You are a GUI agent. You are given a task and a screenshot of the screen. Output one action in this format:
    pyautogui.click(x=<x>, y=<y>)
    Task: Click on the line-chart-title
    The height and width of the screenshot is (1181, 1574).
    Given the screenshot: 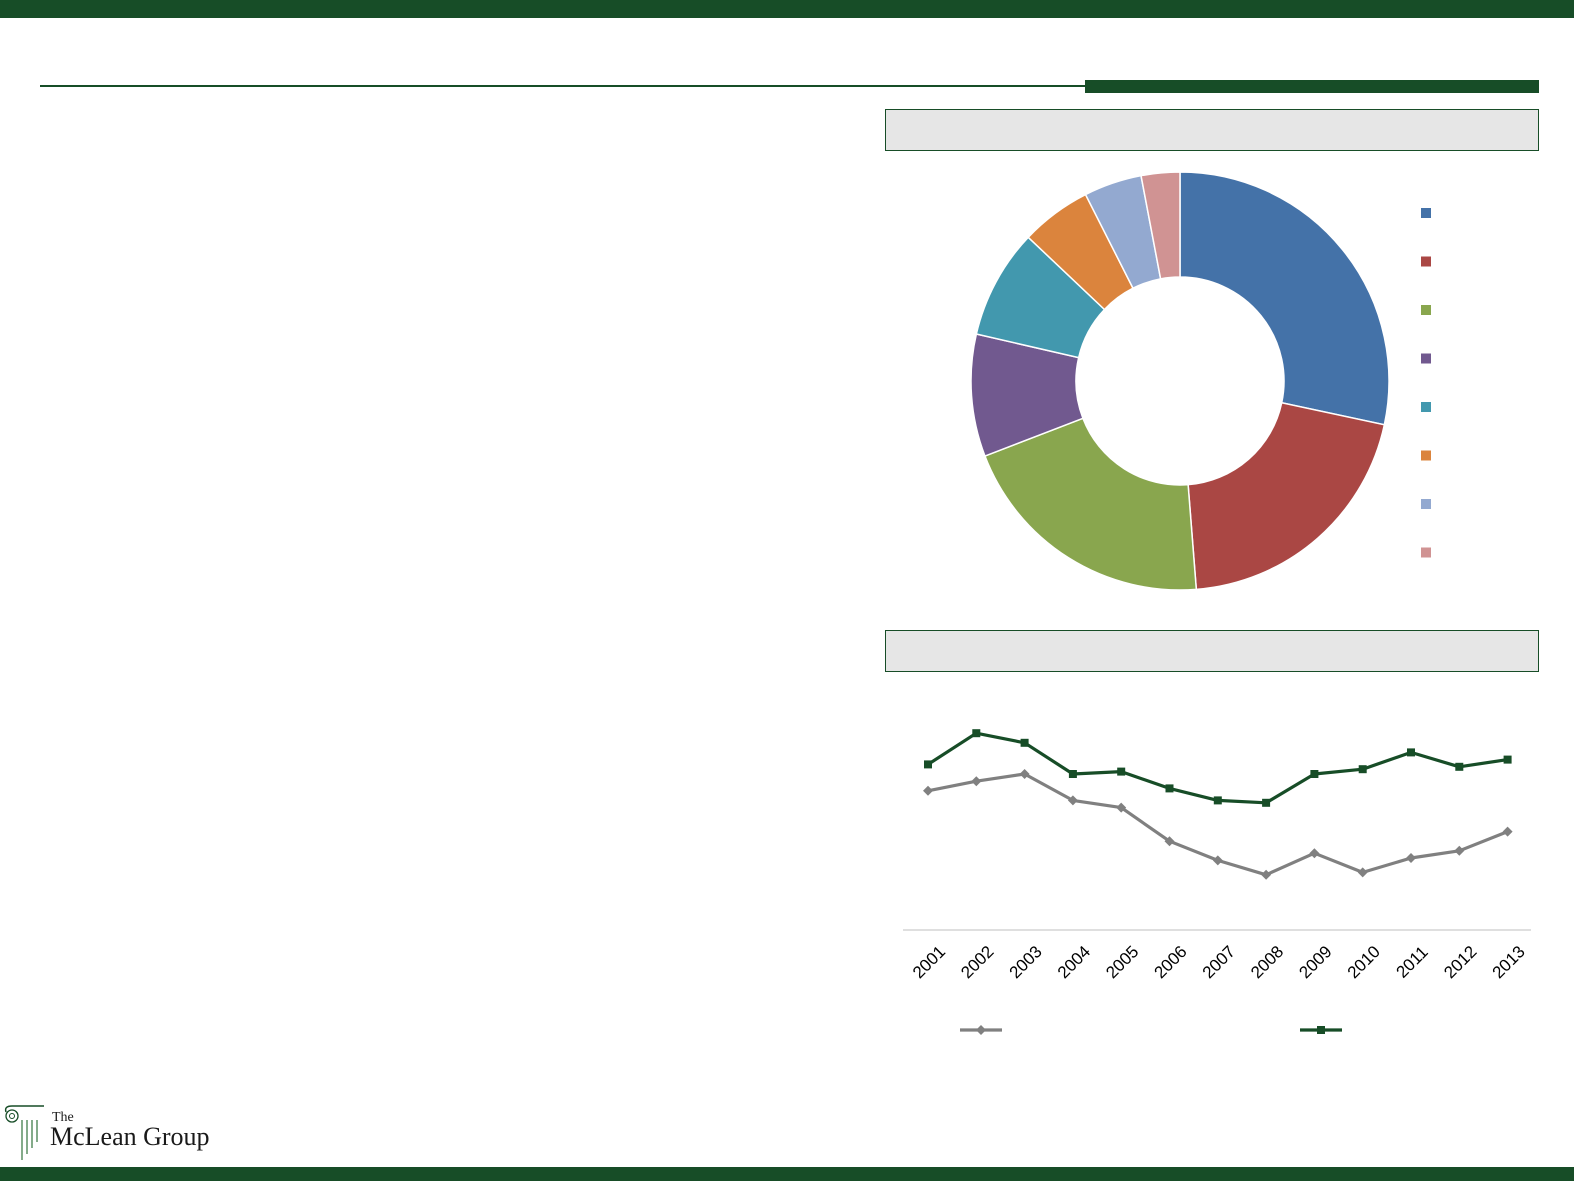 What is the action you would take?
    pyautogui.click(x=1212, y=641)
    